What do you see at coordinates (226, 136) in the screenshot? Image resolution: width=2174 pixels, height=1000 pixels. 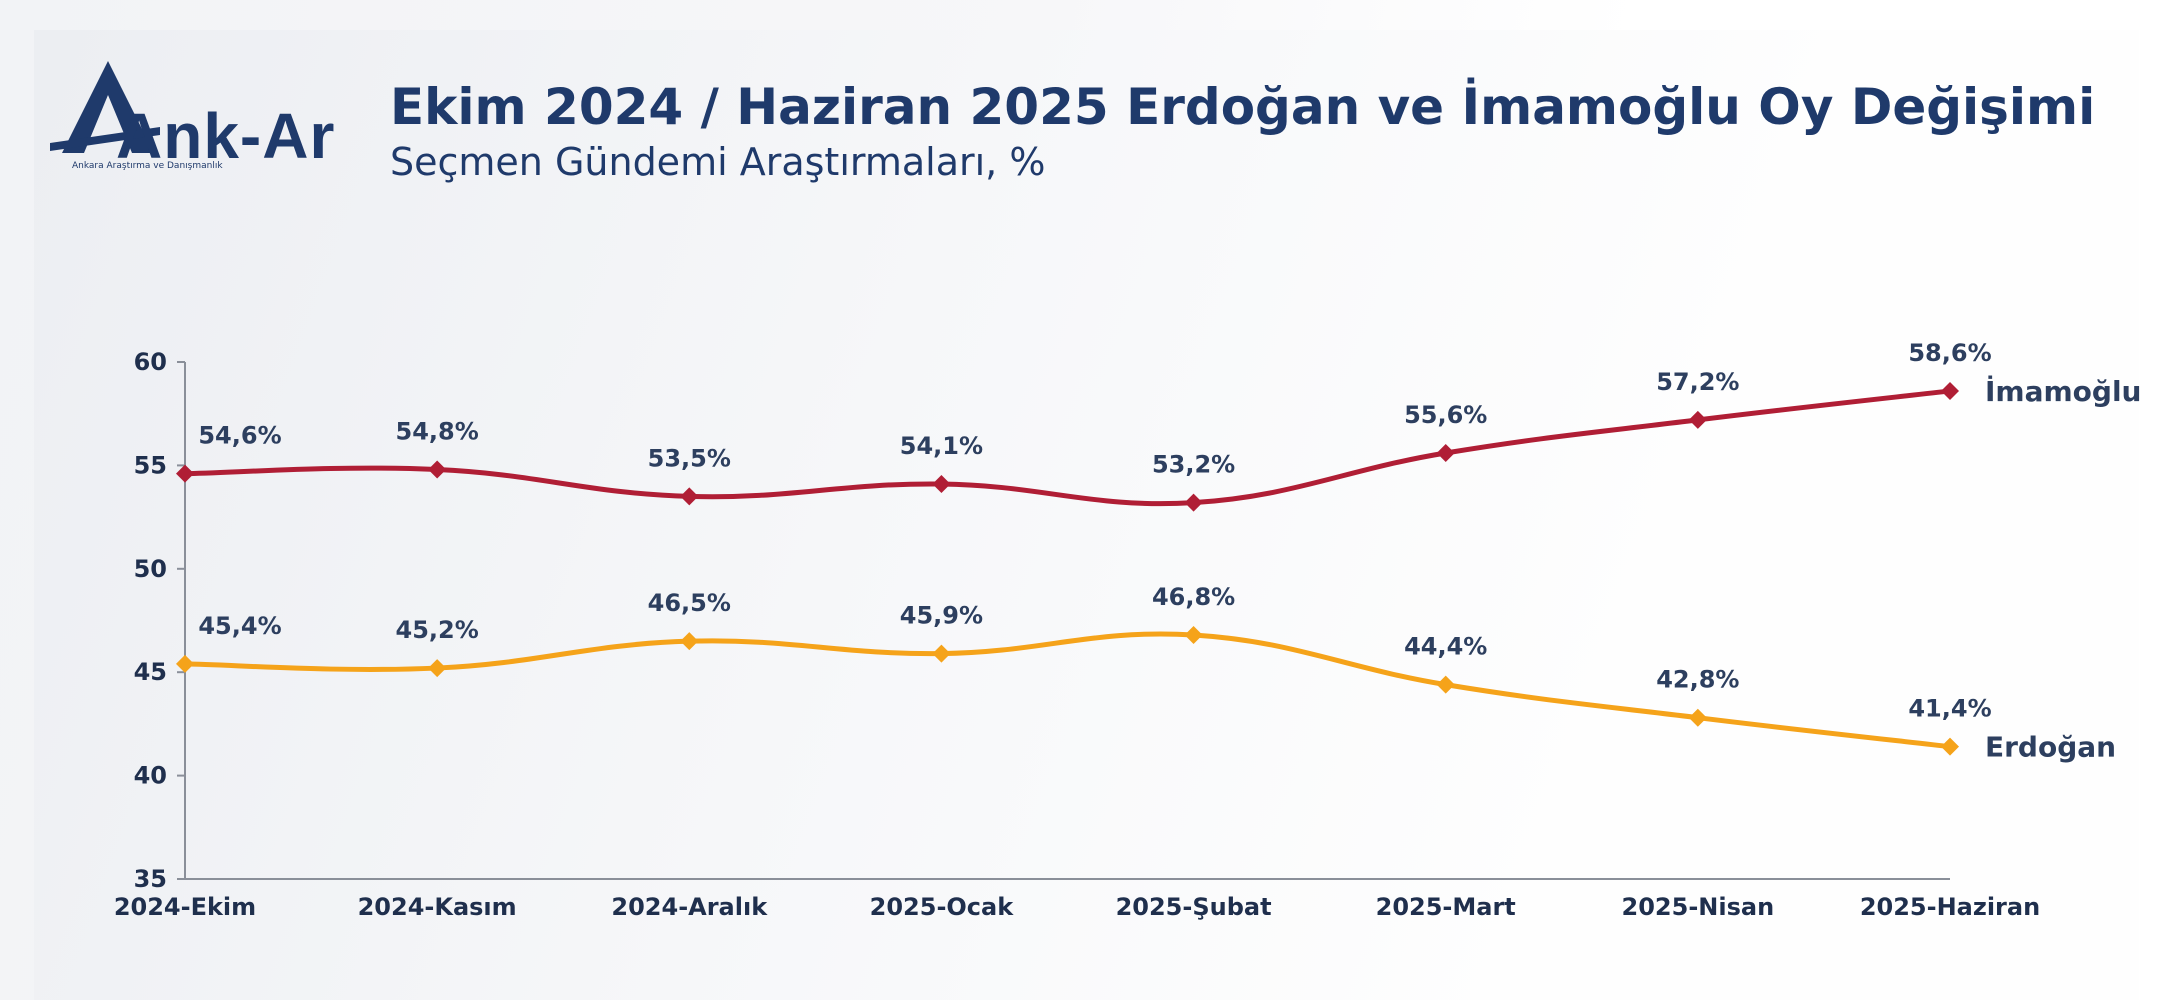 I see `logo-wordmark: Ank-Ar` at bounding box center [226, 136].